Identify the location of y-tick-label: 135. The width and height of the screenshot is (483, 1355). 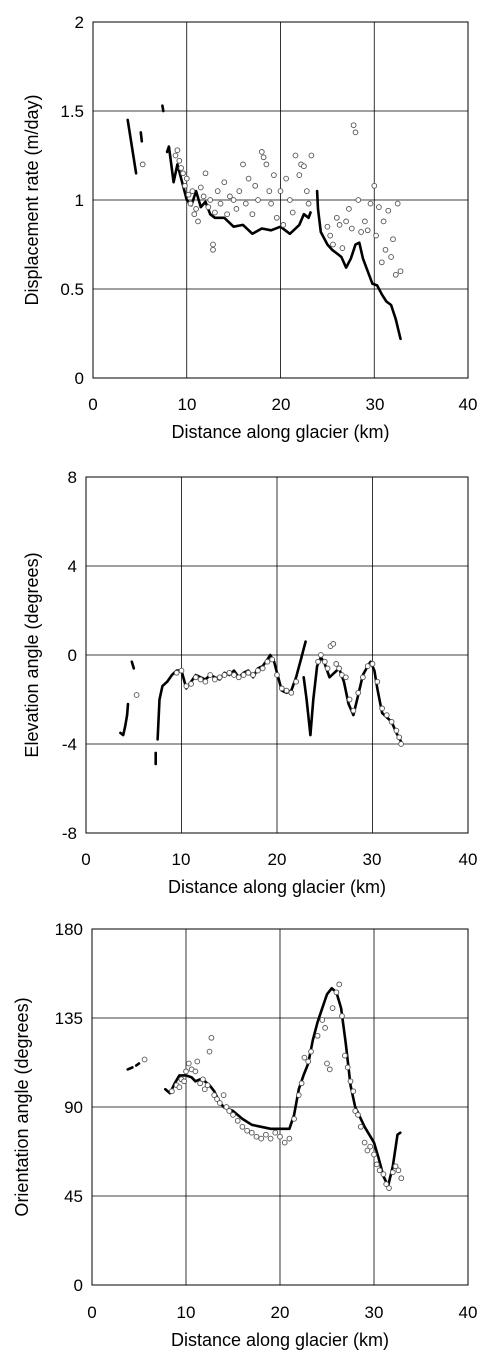
(69, 1018).